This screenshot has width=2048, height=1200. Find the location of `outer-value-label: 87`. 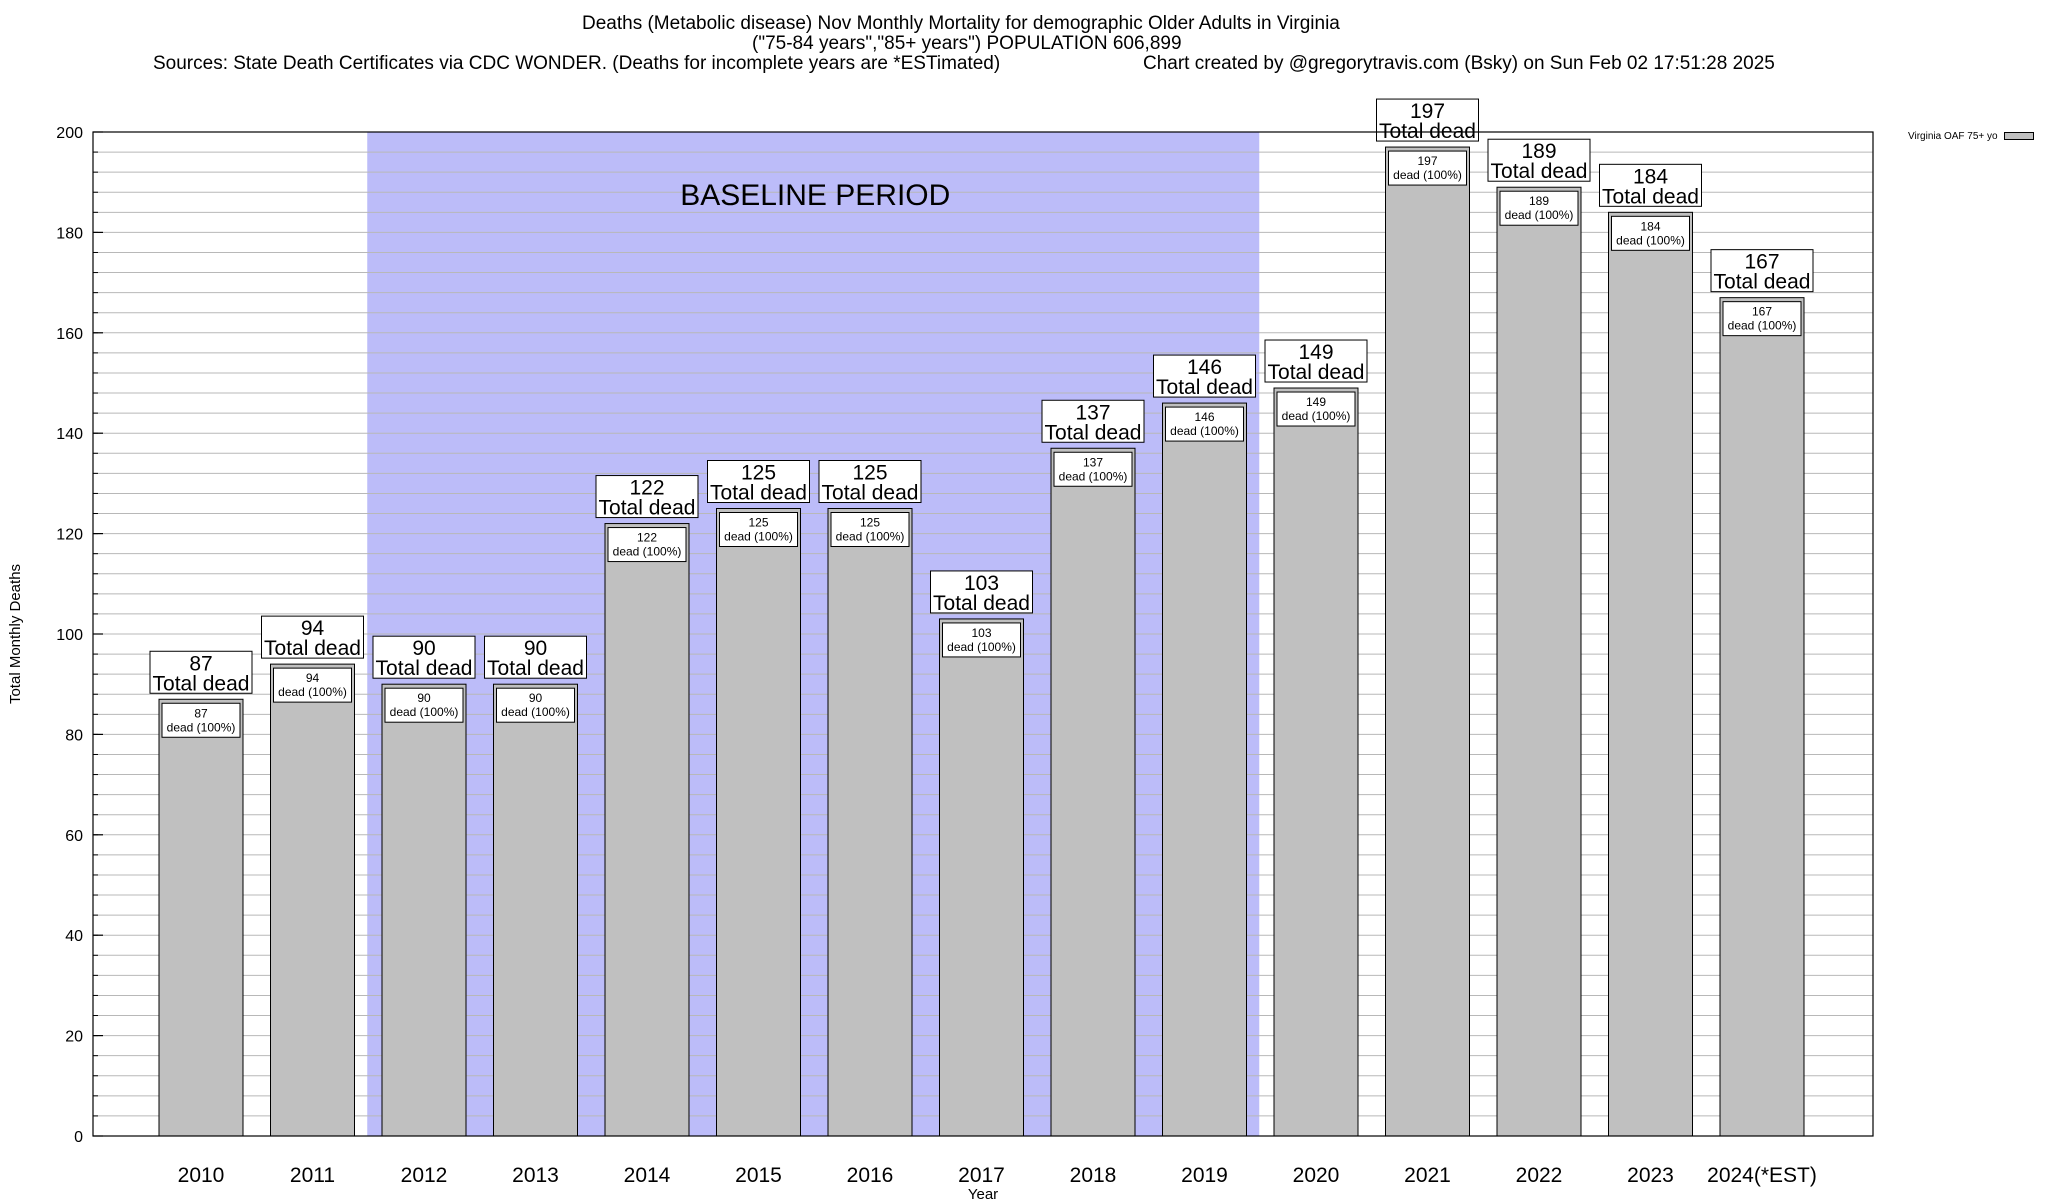

outer-value-label: 87 is located at coordinates (200, 663).